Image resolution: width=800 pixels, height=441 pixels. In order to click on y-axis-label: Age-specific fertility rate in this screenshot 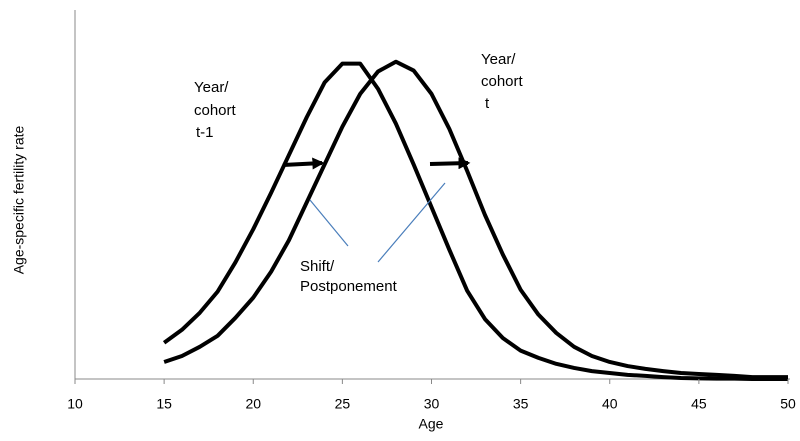, I will do `click(19, 199)`.